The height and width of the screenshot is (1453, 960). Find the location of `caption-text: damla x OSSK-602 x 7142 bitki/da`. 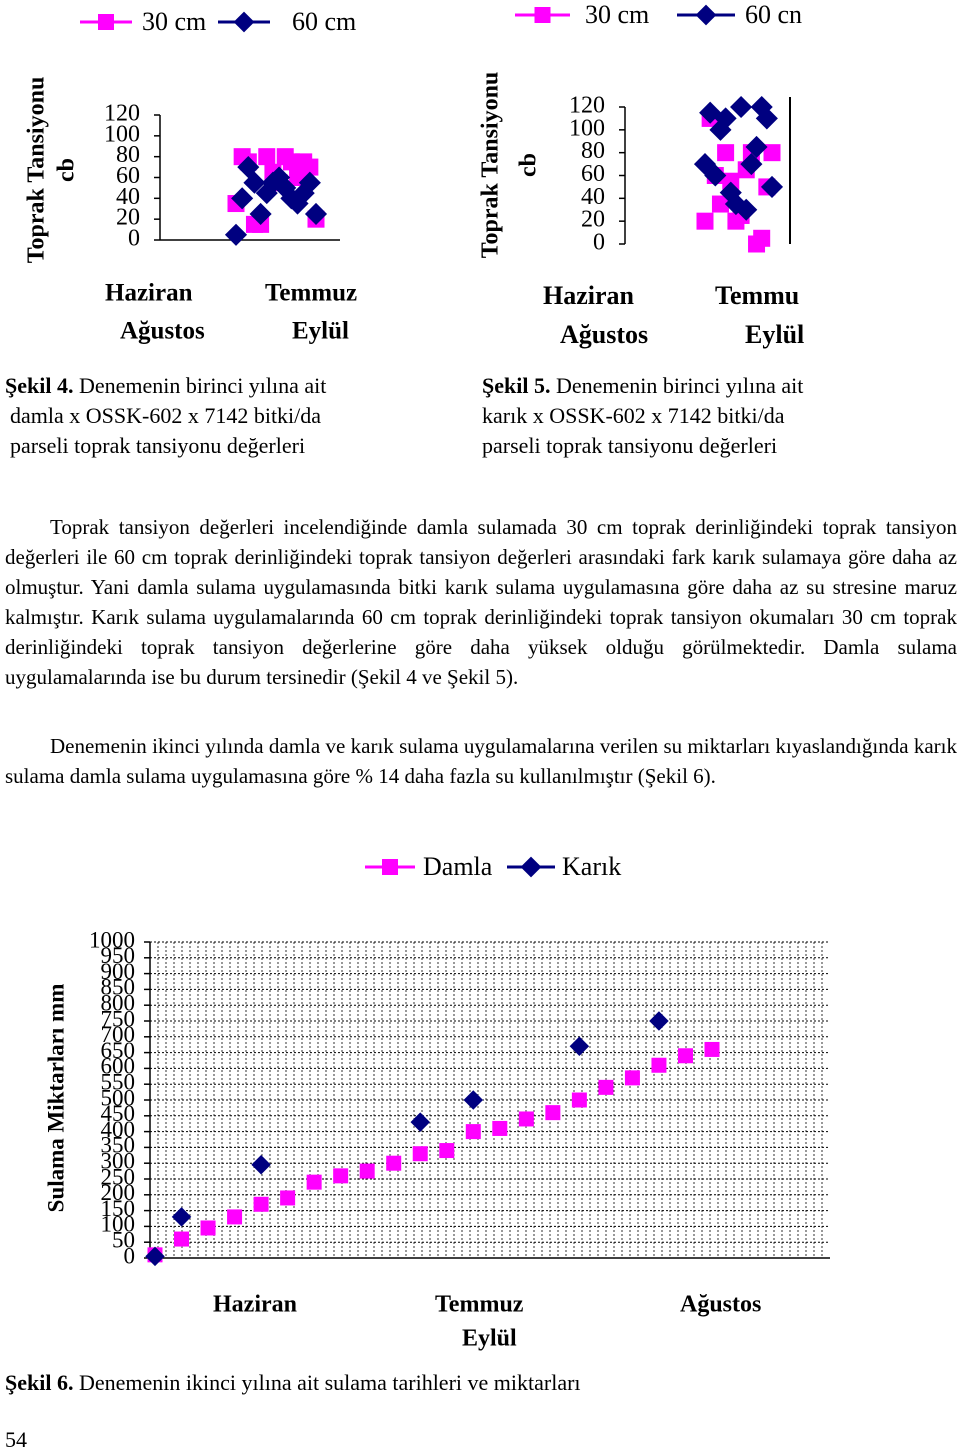

caption-text: damla x OSSK-602 x 7142 bitki/da is located at coordinates (165, 415).